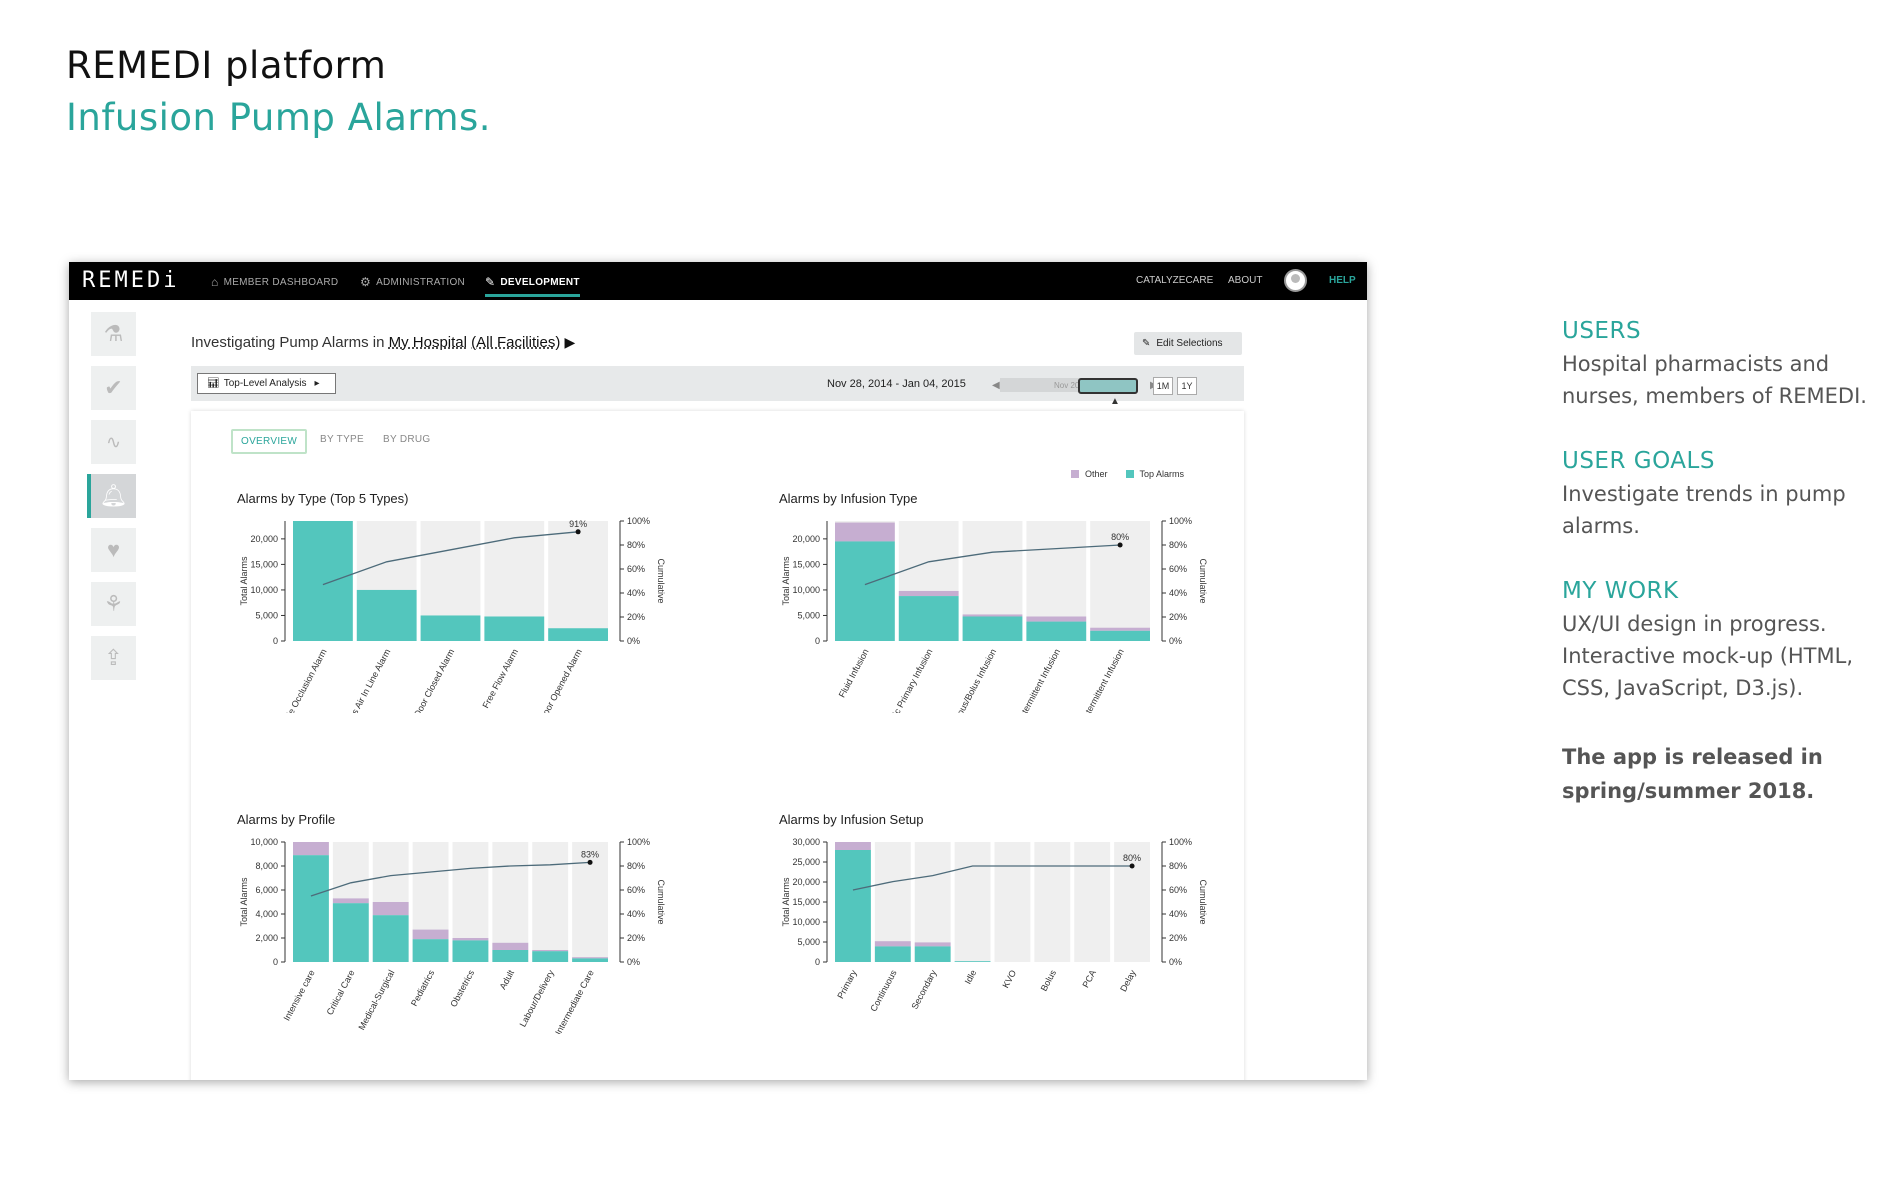 This screenshot has width=1902, height=1186. I want to click on tab-by-type: BY TYPE, so click(342, 439).